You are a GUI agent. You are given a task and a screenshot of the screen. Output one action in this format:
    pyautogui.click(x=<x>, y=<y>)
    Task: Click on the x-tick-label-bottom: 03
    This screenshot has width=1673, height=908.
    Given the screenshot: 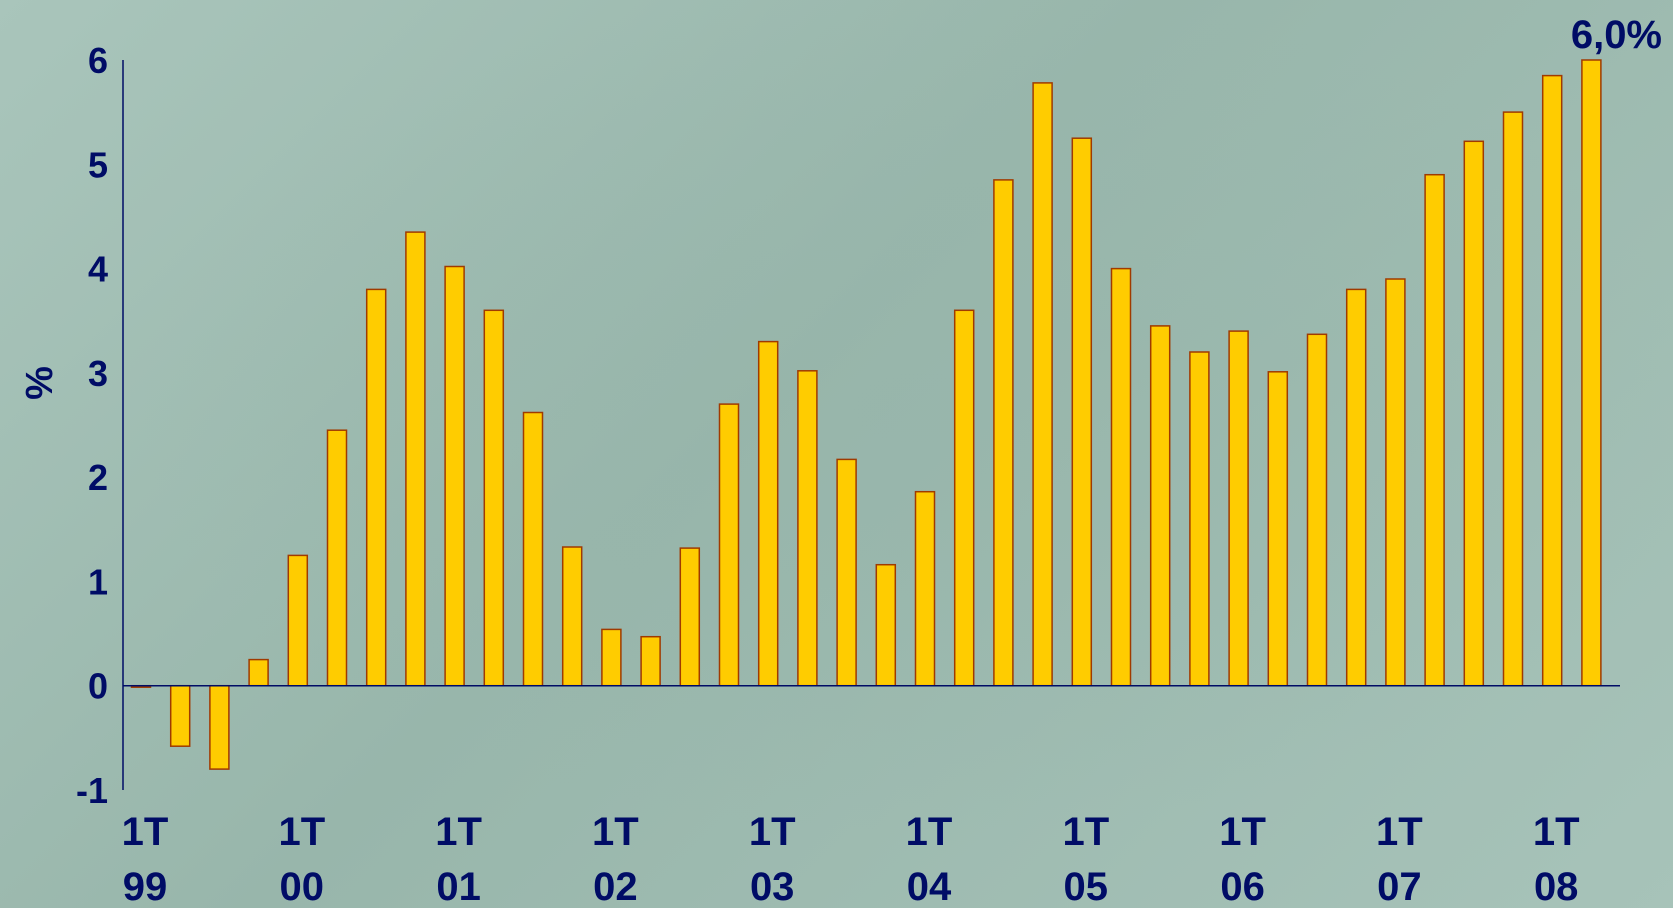 What is the action you would take?
    pyautogui.click(x=772, y=886)
    